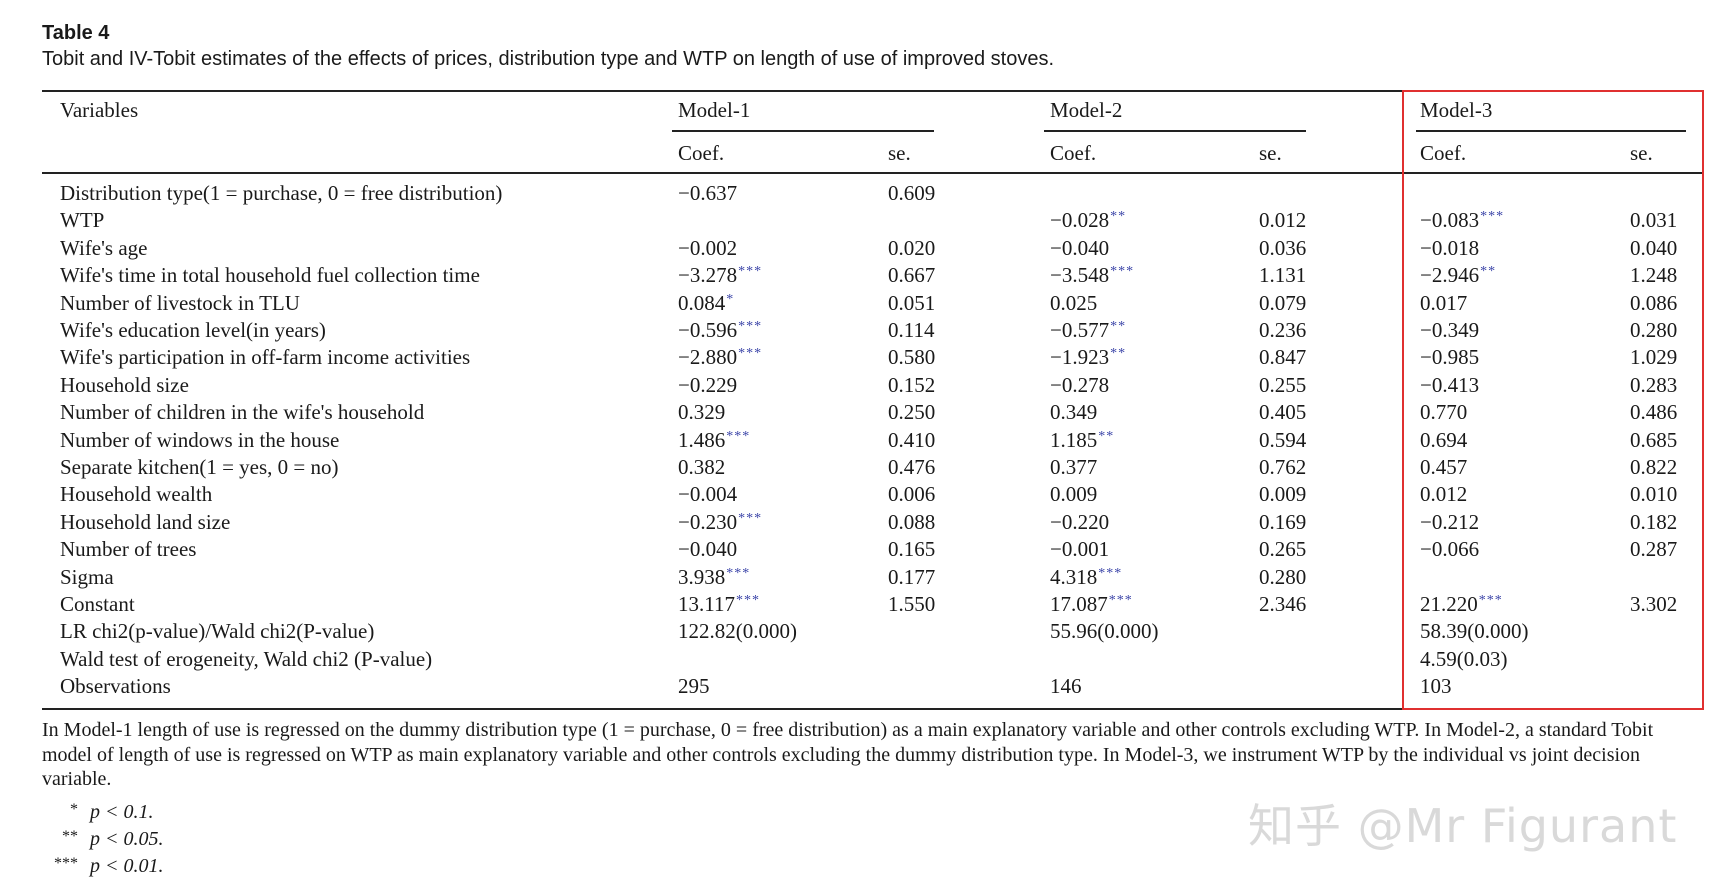 This screenshot has width=1724, height=894. I want to click on variable-name: Constant, so click(97, 604).